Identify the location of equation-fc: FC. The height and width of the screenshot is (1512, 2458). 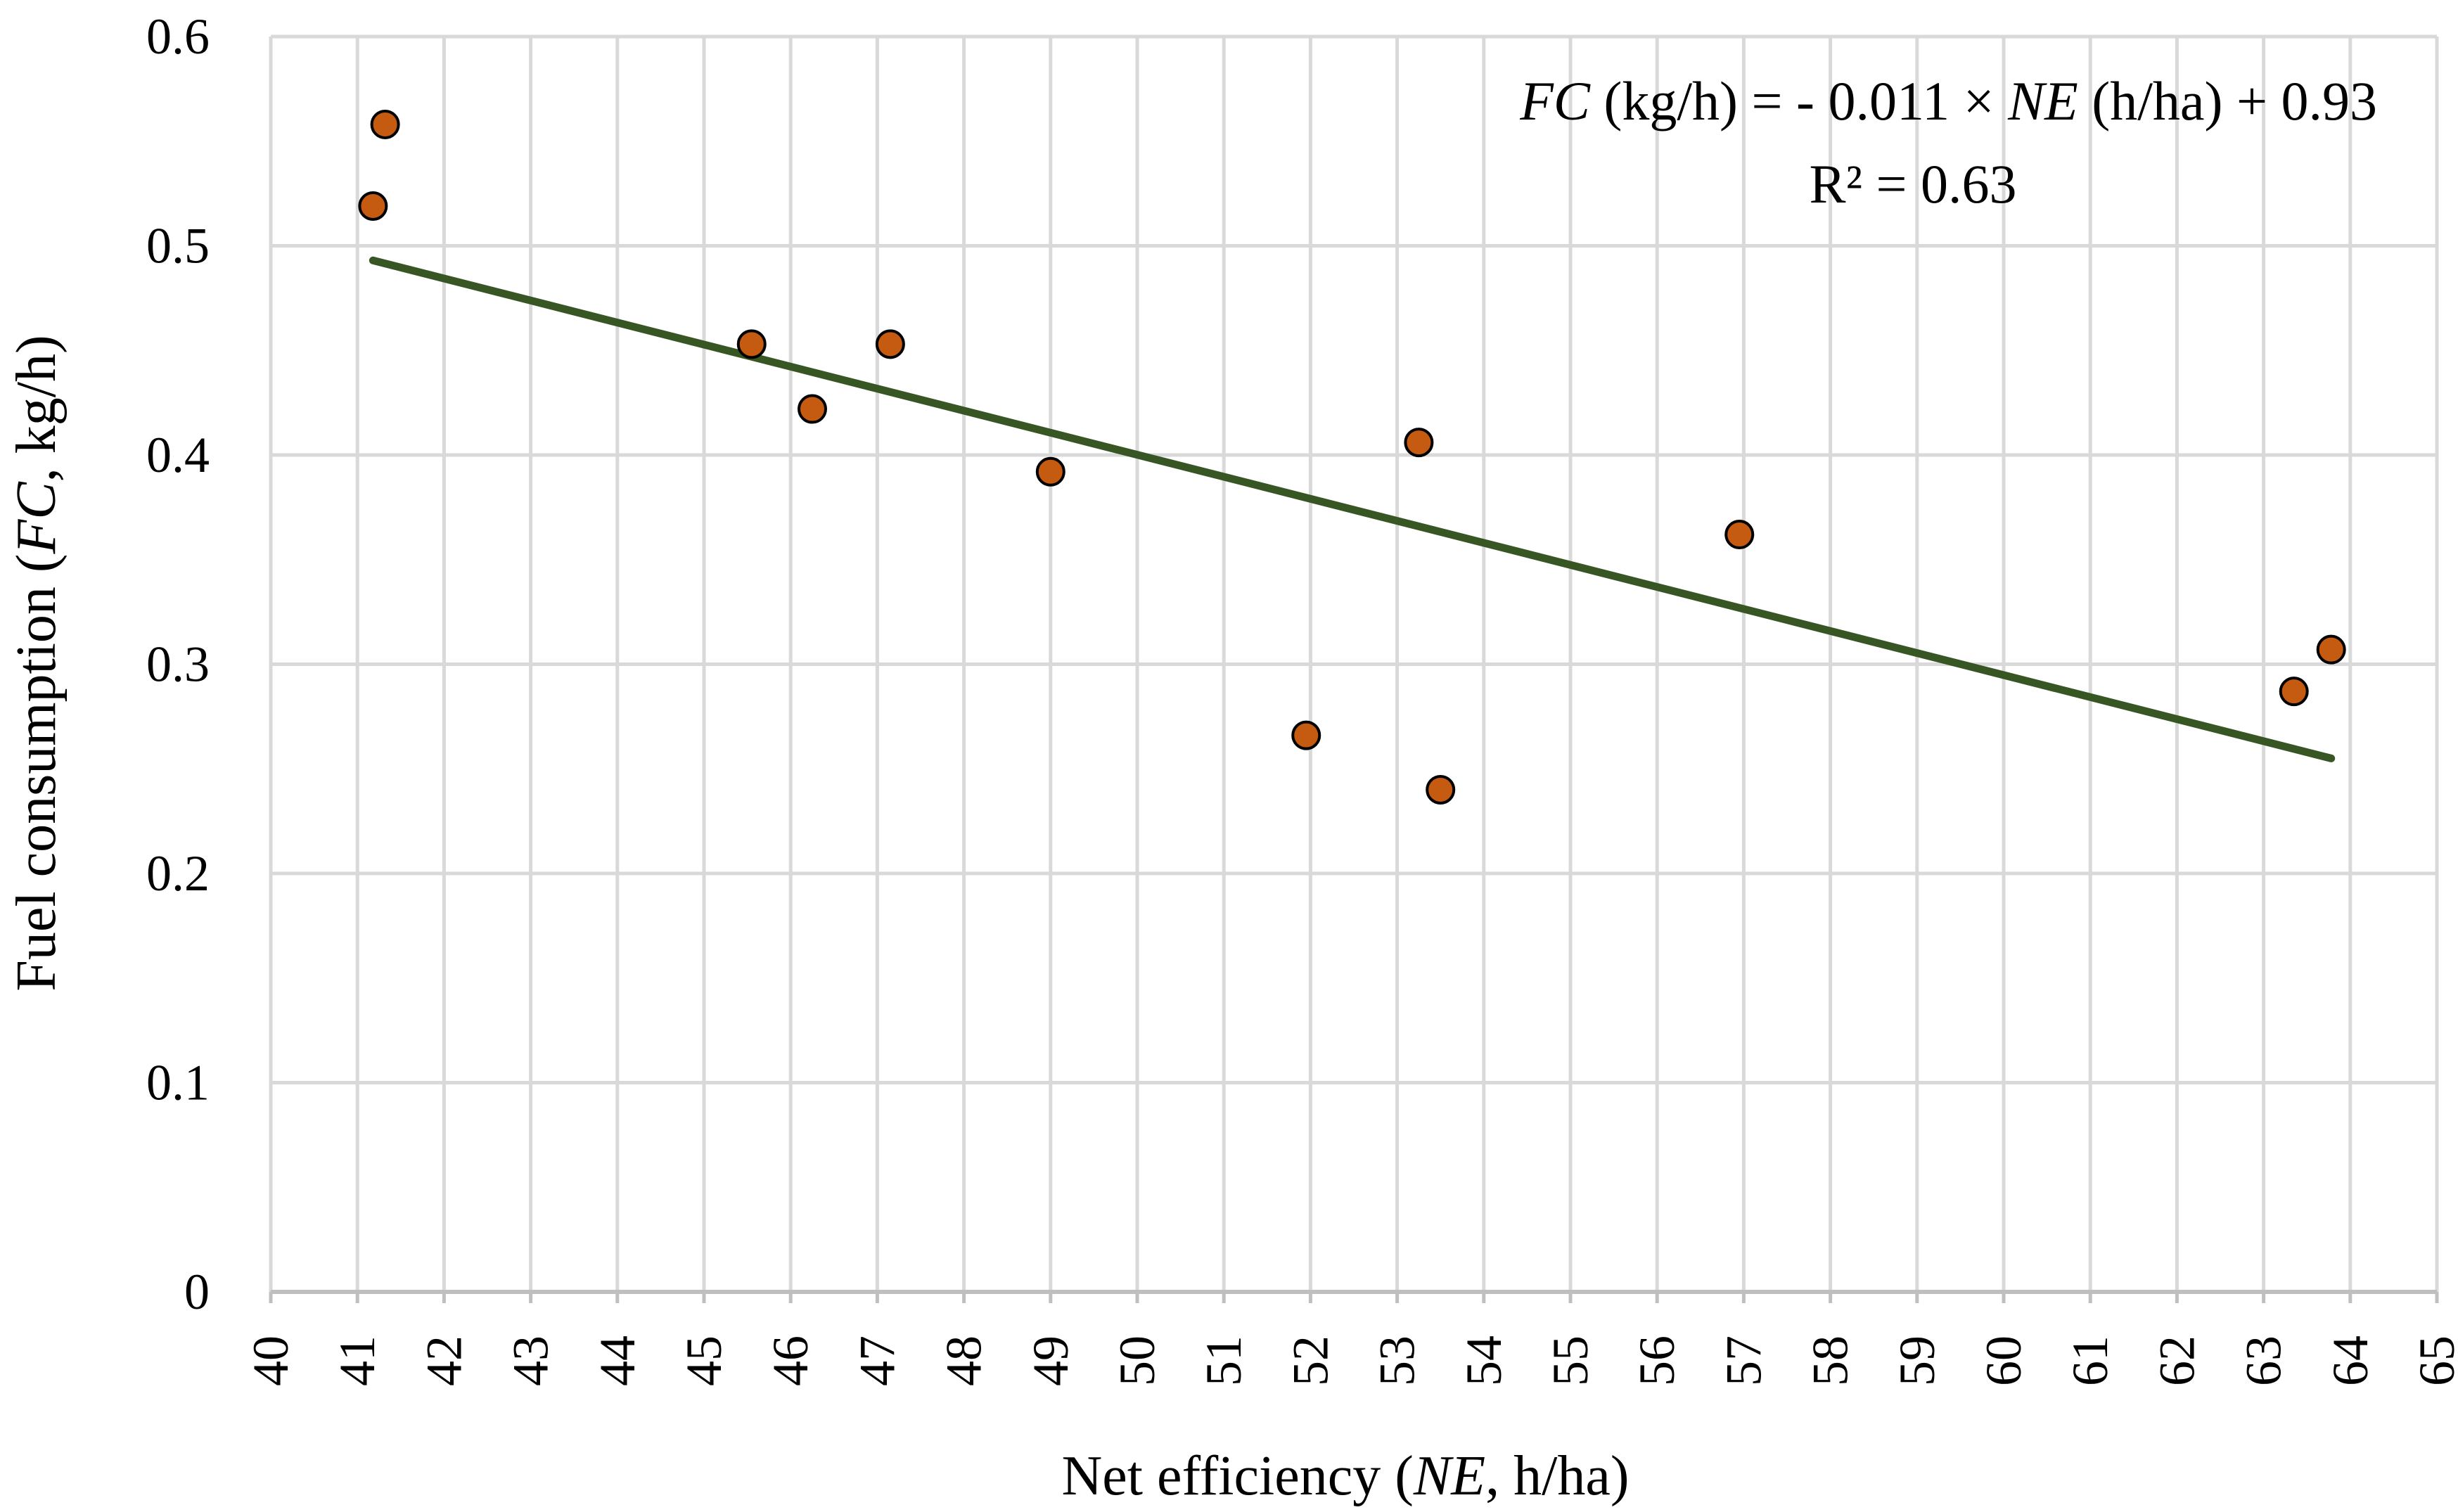
(1555, 101).